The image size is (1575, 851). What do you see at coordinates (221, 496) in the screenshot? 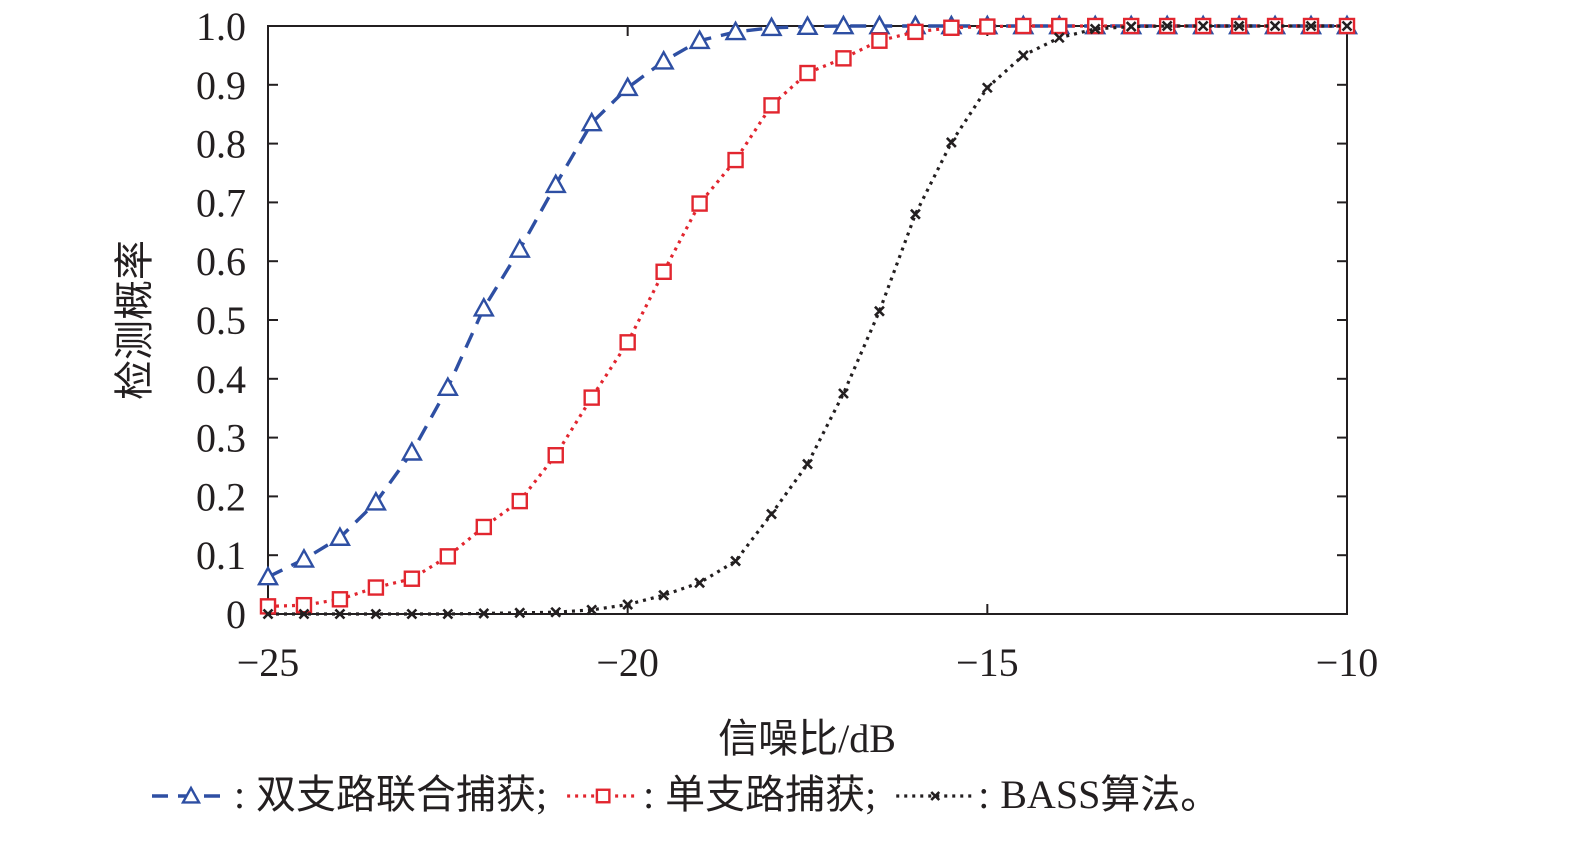
I see `y-tick-label: 0.2` at bounding box center [221, 496].